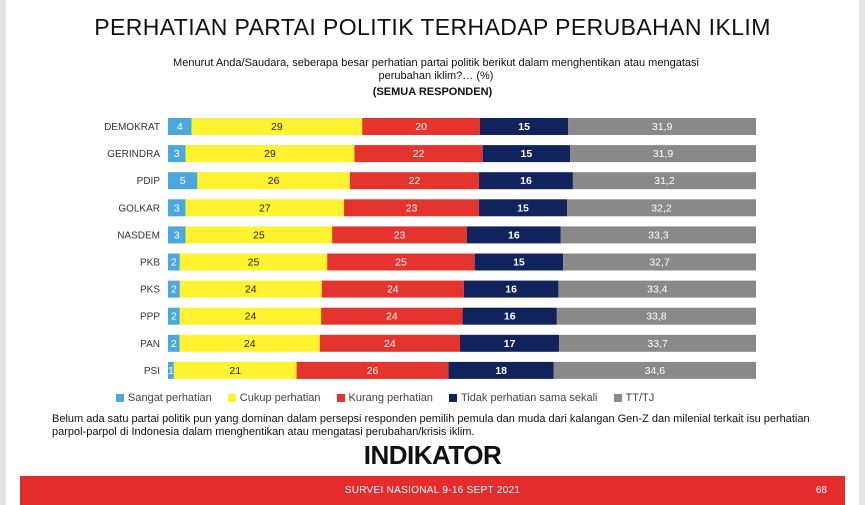  Describe the element at coordinates (150, 290) in the screenshot. I see `category-label: PKS` at that location.